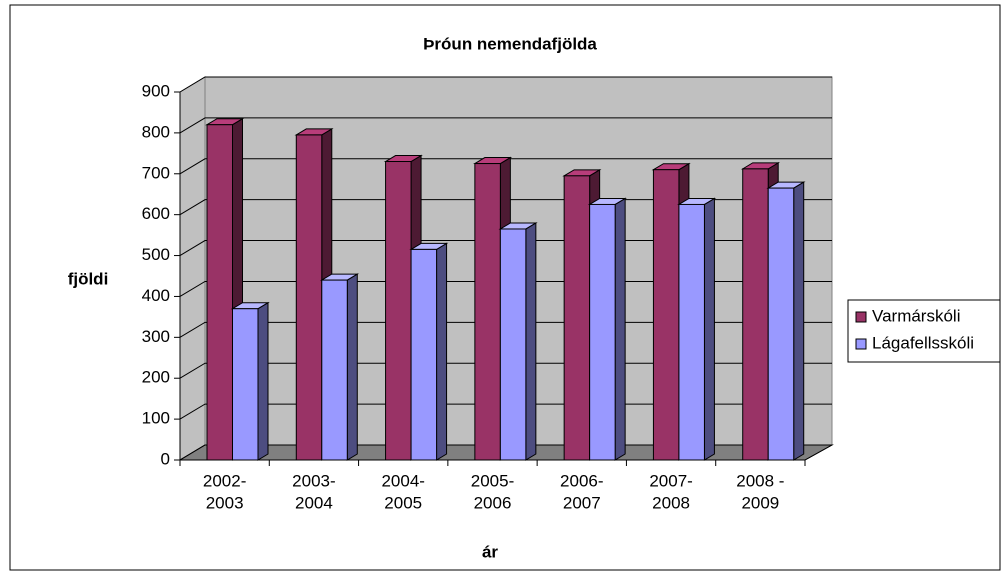 This screenshot has height=578, width=1005. Describe the element at coordinates (510, 43) in the screenshot. I see `chart-title: Þróun nemendafjölda` at that location.